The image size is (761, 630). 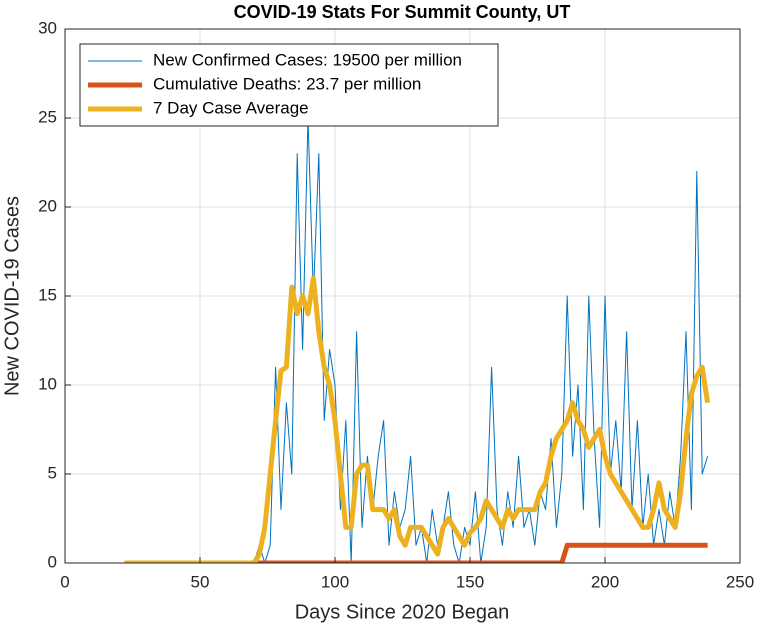 I want to click on y-tick-label: 0, so click(x=52, y=561).